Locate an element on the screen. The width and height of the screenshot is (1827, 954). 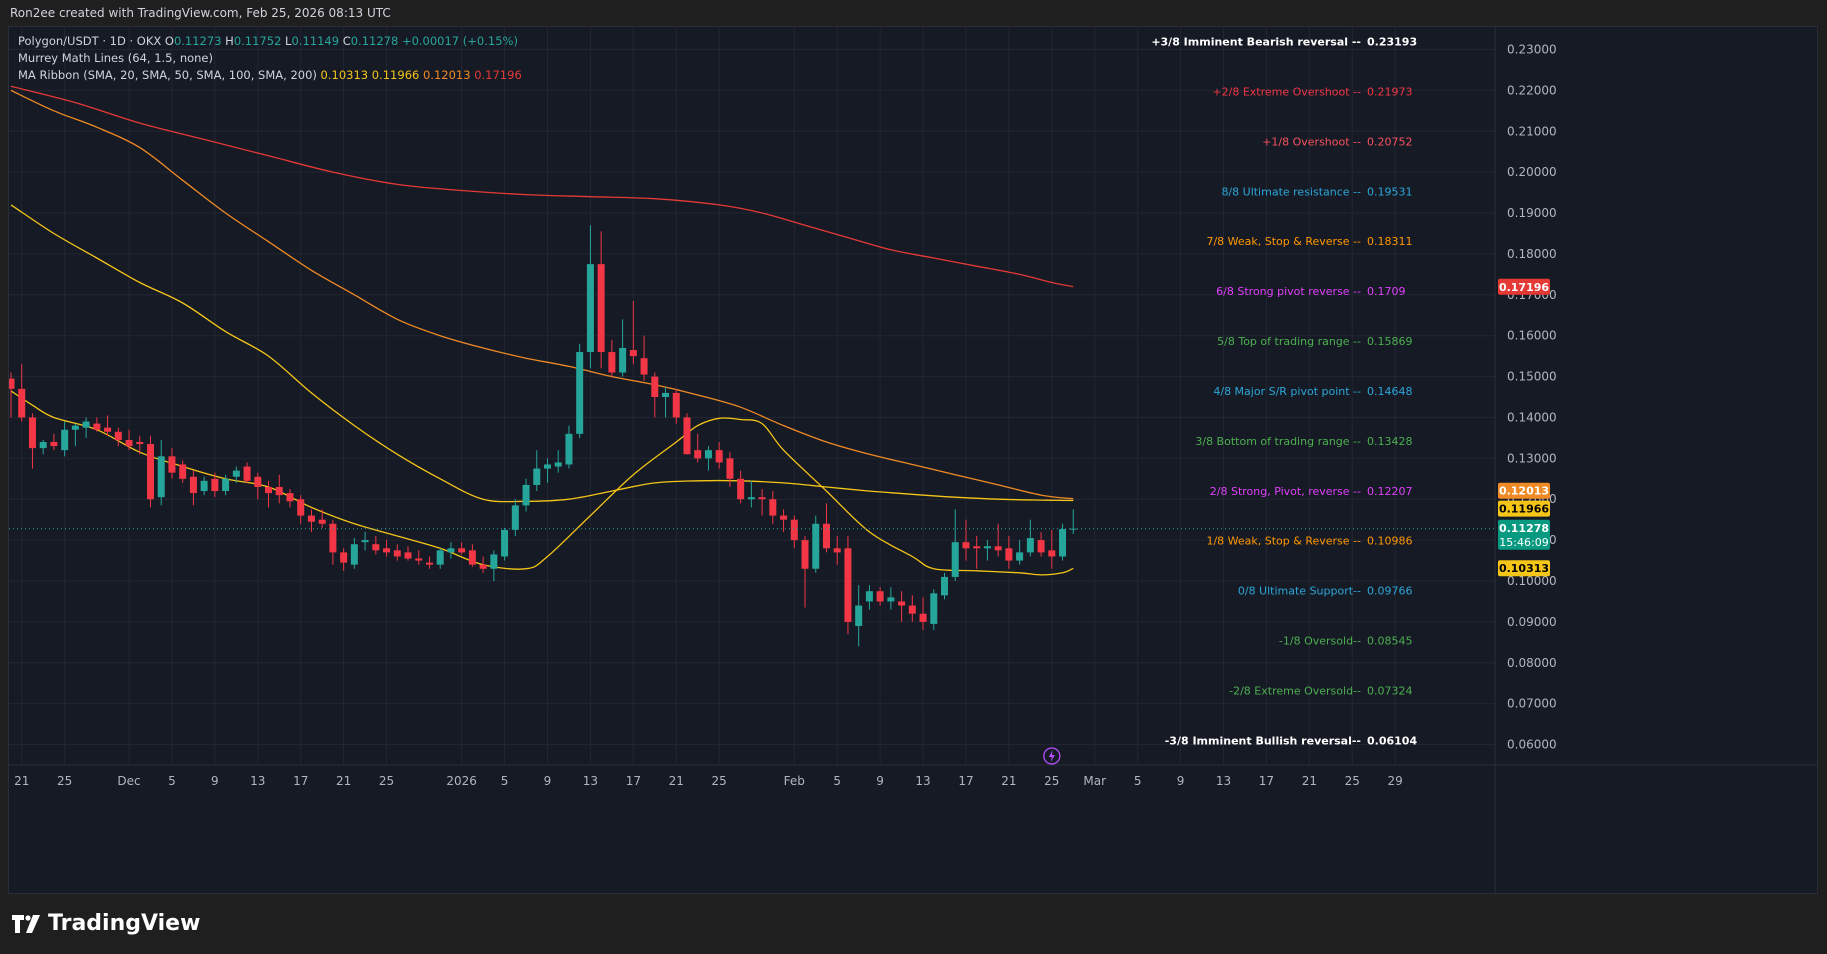
flash-icon-ring is located at coordinates (1052, 756).